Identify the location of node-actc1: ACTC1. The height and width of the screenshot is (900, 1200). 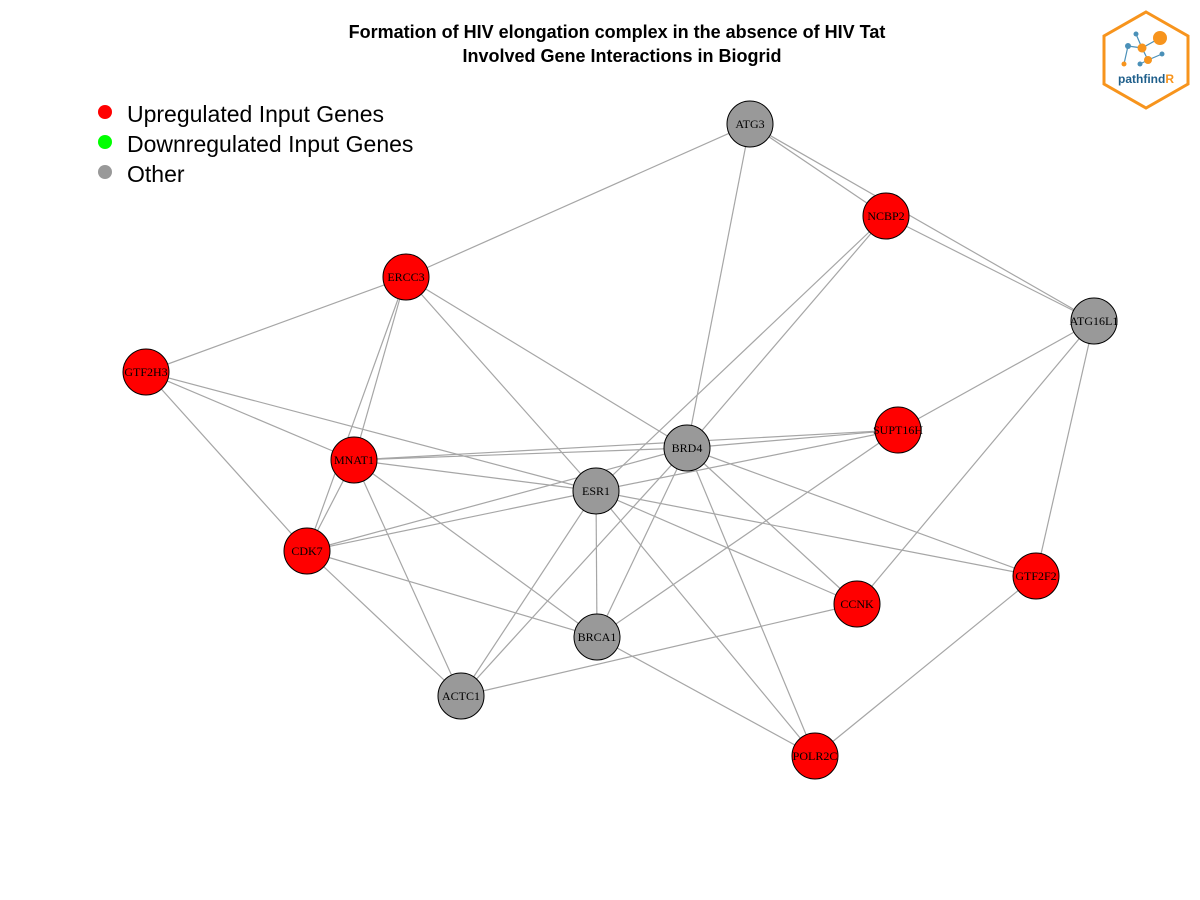
(461, 696).